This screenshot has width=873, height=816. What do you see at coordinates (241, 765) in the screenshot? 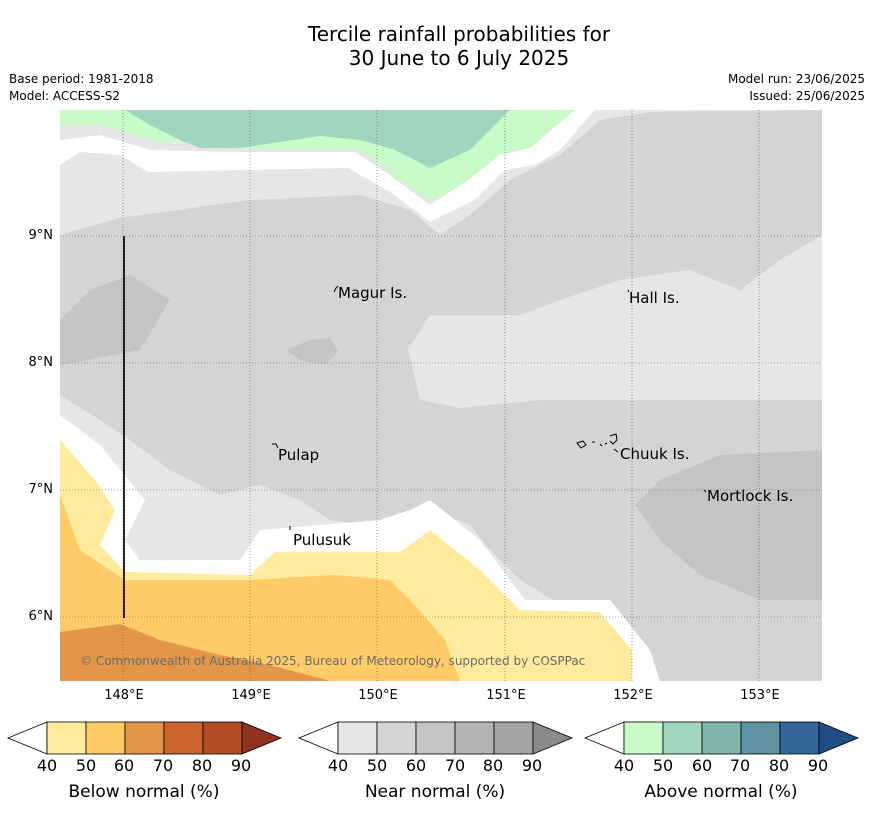
I see `below-tick-90: 90` at bounding box center [241, 765].